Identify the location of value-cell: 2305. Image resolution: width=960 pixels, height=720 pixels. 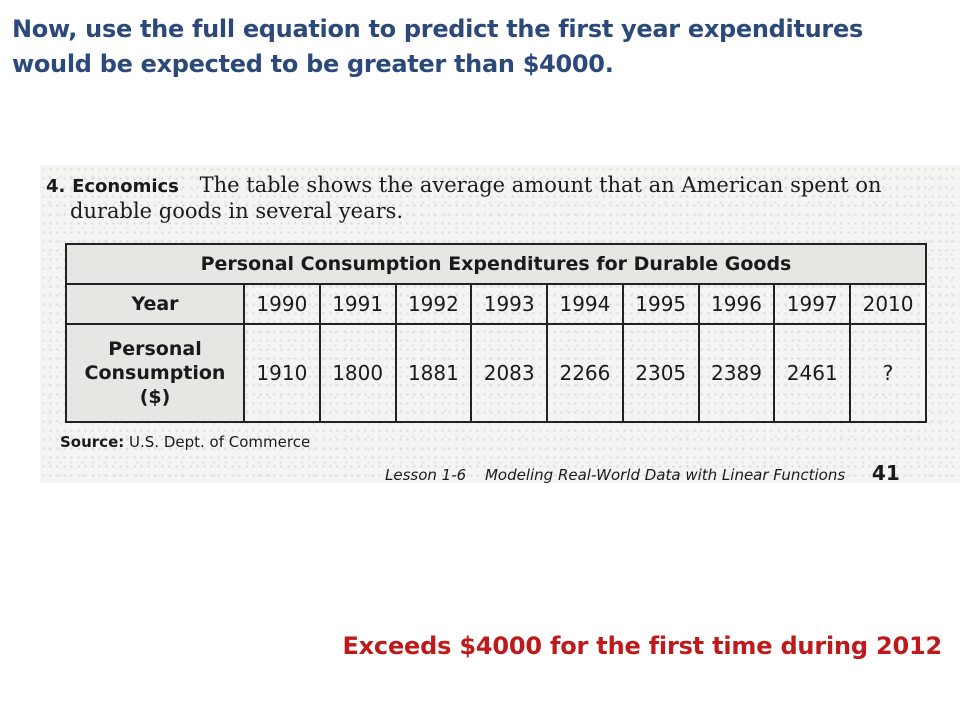
(660, 373).